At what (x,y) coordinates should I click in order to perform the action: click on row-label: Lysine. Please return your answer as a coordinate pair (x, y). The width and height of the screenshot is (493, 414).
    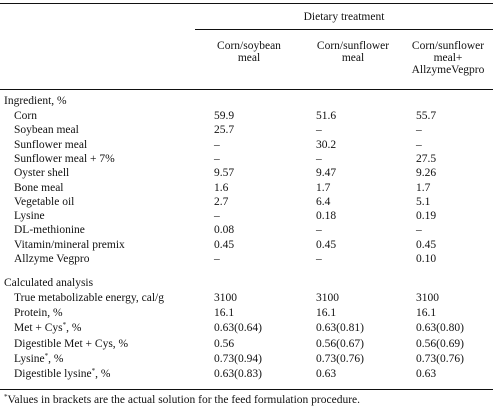
    Looking at the image, I should click on (29, 216).